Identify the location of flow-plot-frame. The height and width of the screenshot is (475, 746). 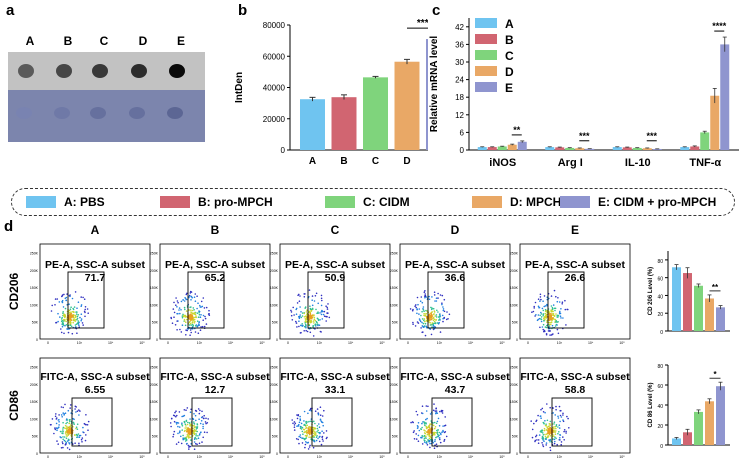
(455, 405).